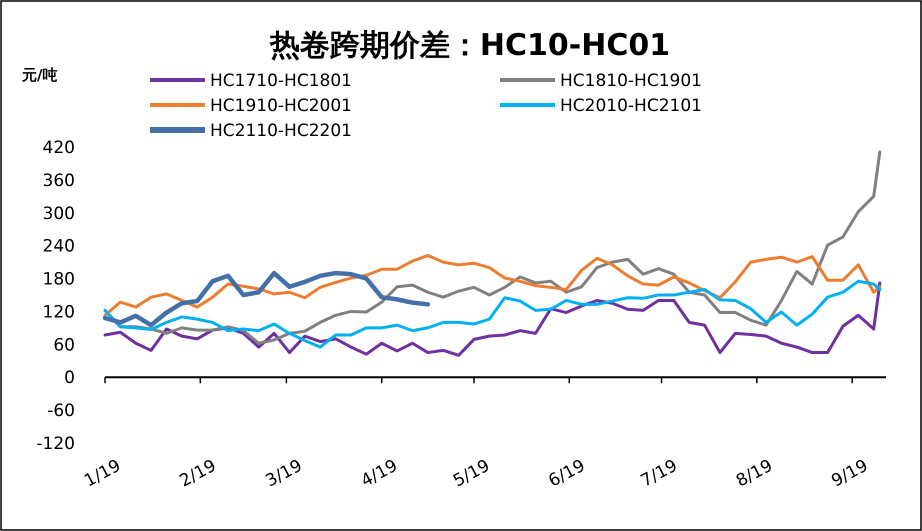 The width and height of the screenshot is (922, 531). What do you see at coordinates (850, 474) in the screenshot?
I see `x-tick-label: 9/19` at bounding box center [850, 474].